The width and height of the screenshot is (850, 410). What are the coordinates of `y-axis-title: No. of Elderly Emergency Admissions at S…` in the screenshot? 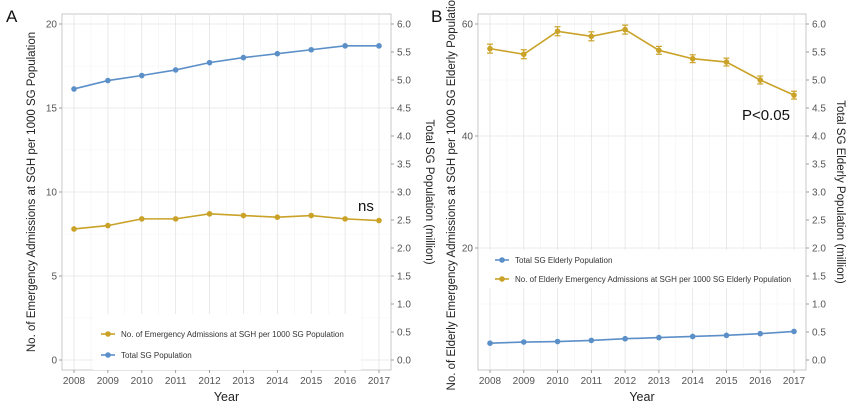 It's located at (452, 195).